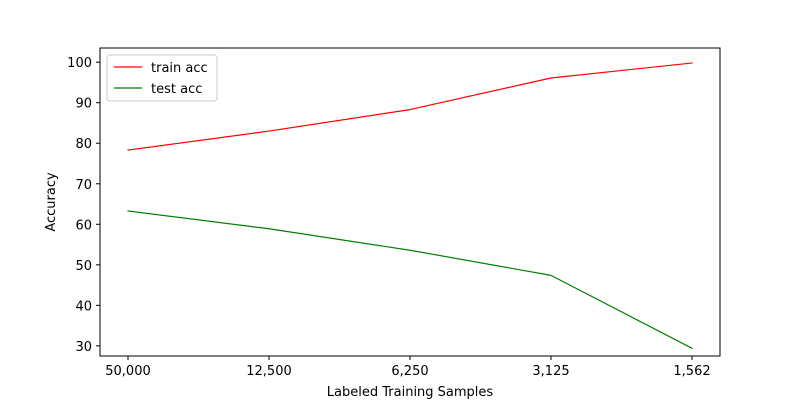 This screenshot has width=800, height=400. Describe the element at coordinates (83, 306) in the screenshot. I see `y-tick-label: 40` at that location.